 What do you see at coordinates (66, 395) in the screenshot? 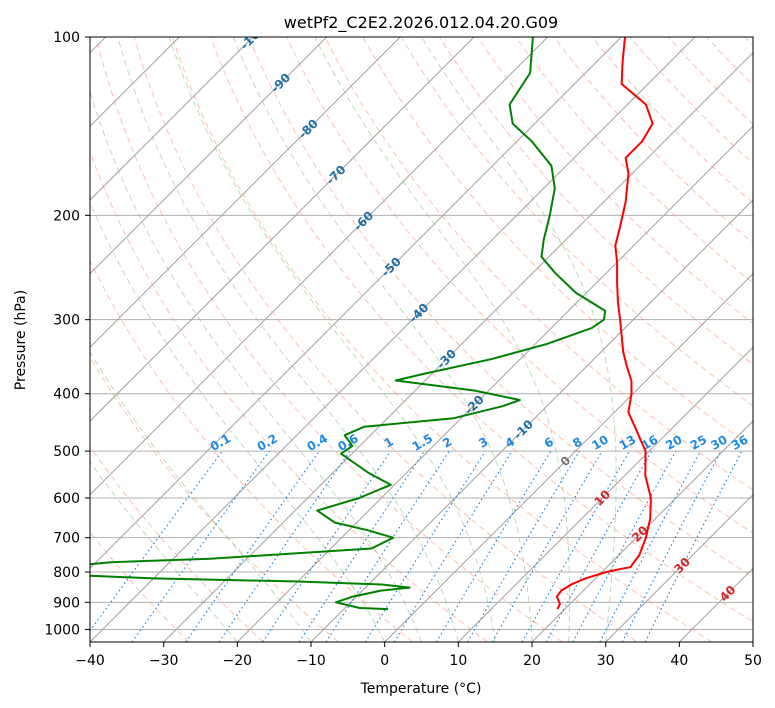
I see `y-tick-label: 400` at bounding box center [66, 395].